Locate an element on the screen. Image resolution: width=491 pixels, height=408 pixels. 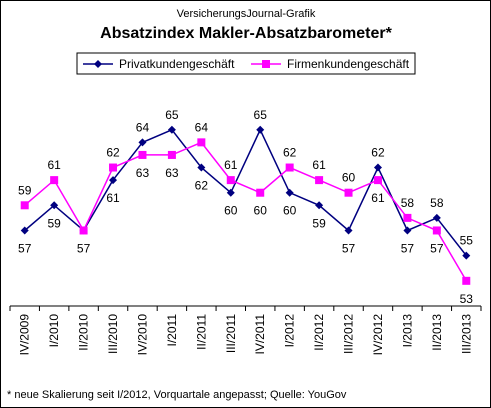
legend-marker-private is located at coordinates (98, 64).